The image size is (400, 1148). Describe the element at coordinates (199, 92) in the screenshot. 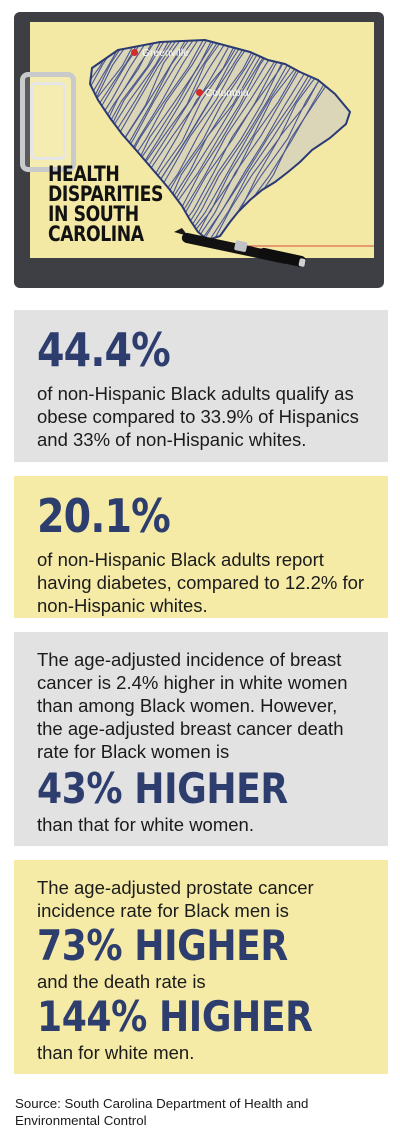

I see `columbia-dot-icon` at that location.